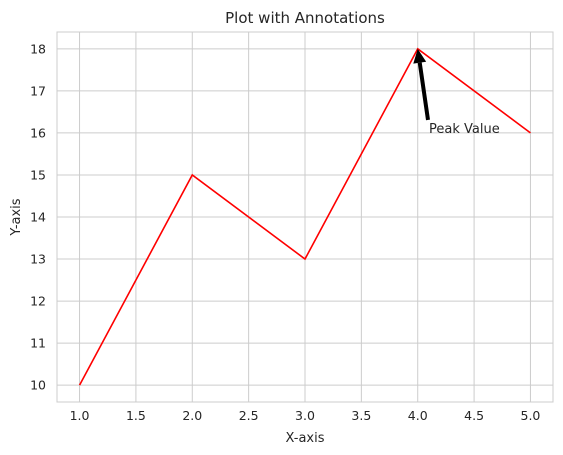  Describe the element at coordinates (38, 90) in the screenshot. I see `y-tick-label: 17` at that location.